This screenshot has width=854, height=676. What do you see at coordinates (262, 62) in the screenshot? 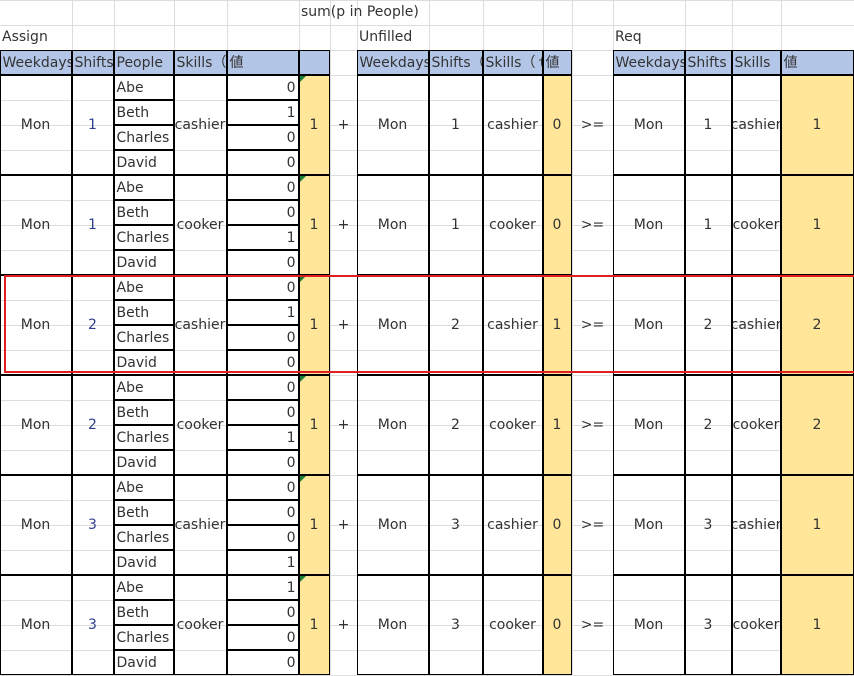
I see `assign-header-4: 値` at bounding box center [262, 62].